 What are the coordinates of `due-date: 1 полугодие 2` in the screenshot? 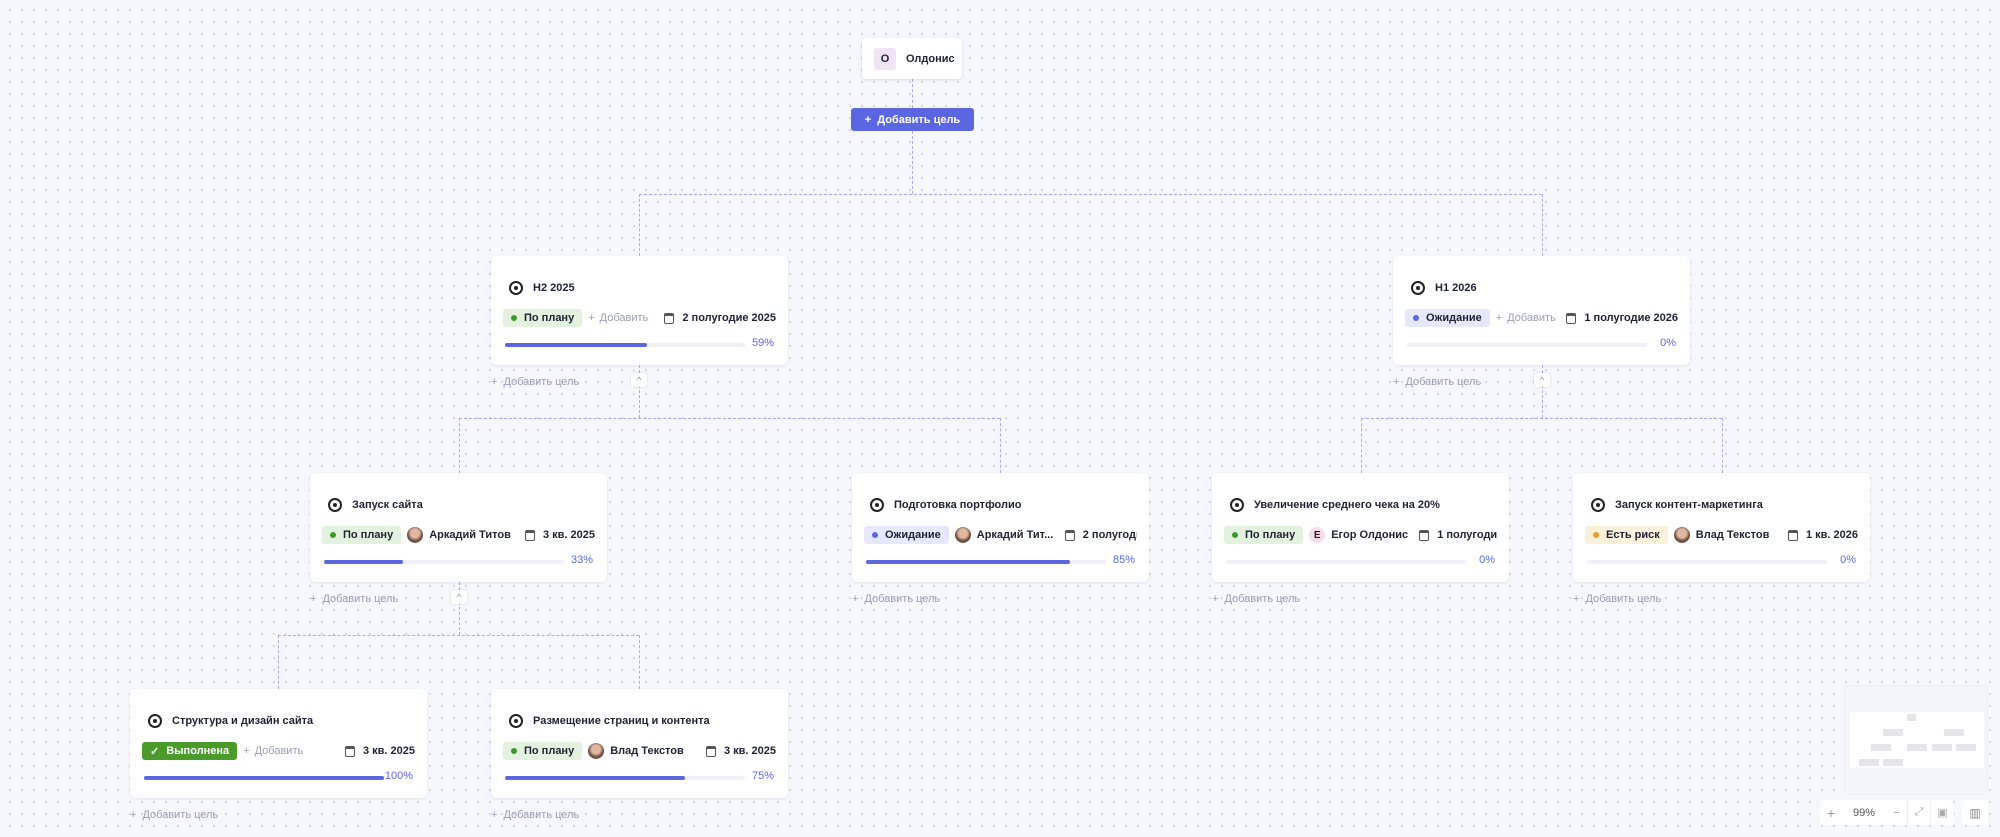 It's located at (1458, 535).